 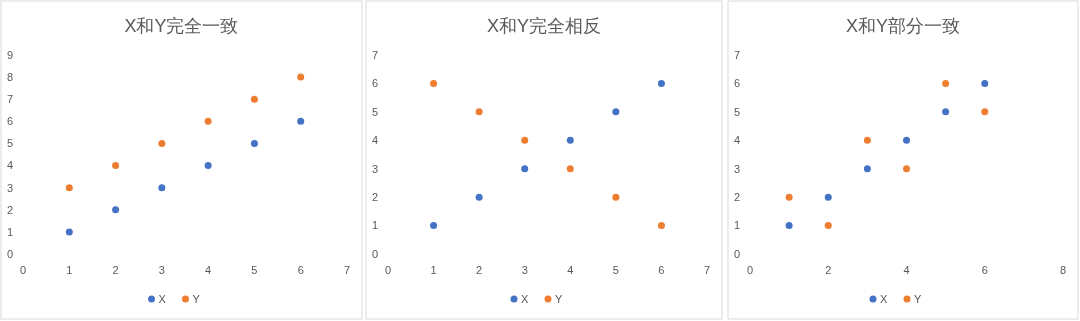 What do you see at coordinates (544, 26) in the screenshot?
I see `chart-title: X和Y完全相反` at bounding box center [544, 26].